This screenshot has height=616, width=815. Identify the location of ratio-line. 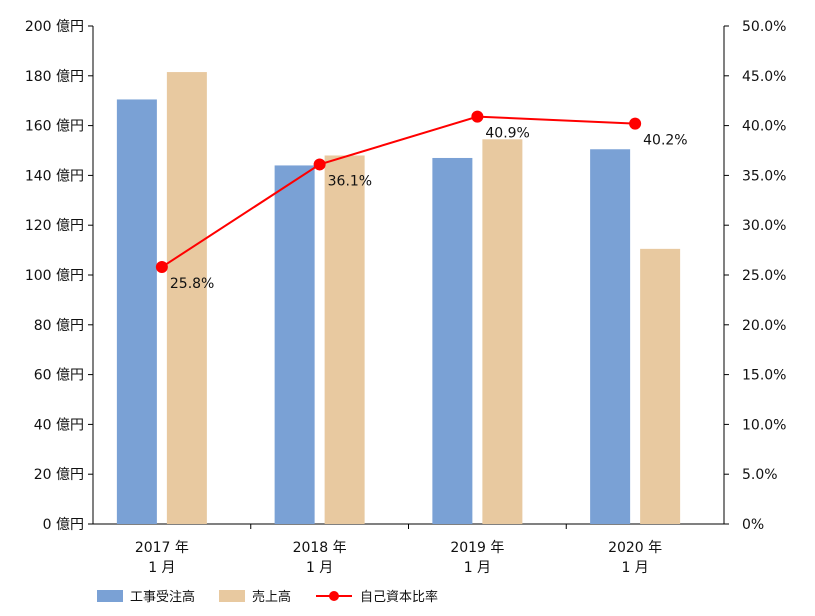
(398, 191).